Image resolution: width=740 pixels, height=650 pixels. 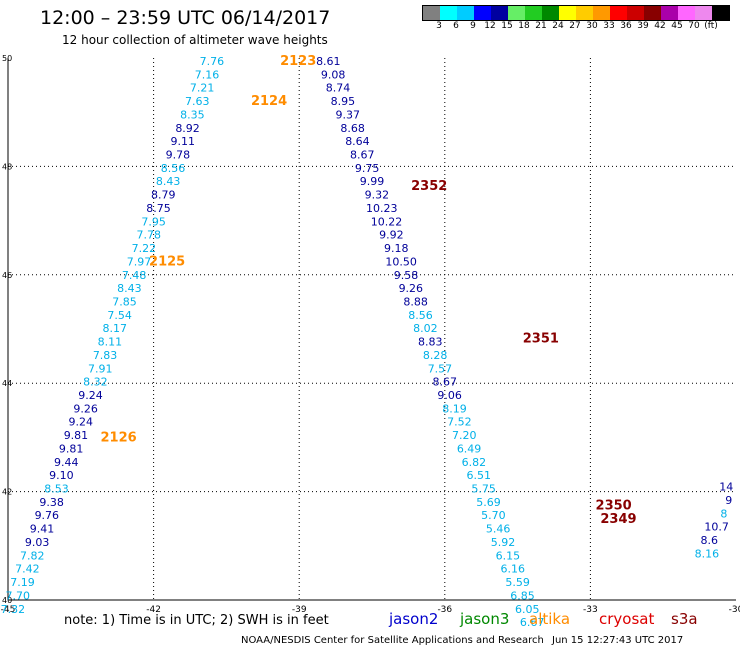 I want to click on pass-number-label: 2126, so click(x=119, y=437).